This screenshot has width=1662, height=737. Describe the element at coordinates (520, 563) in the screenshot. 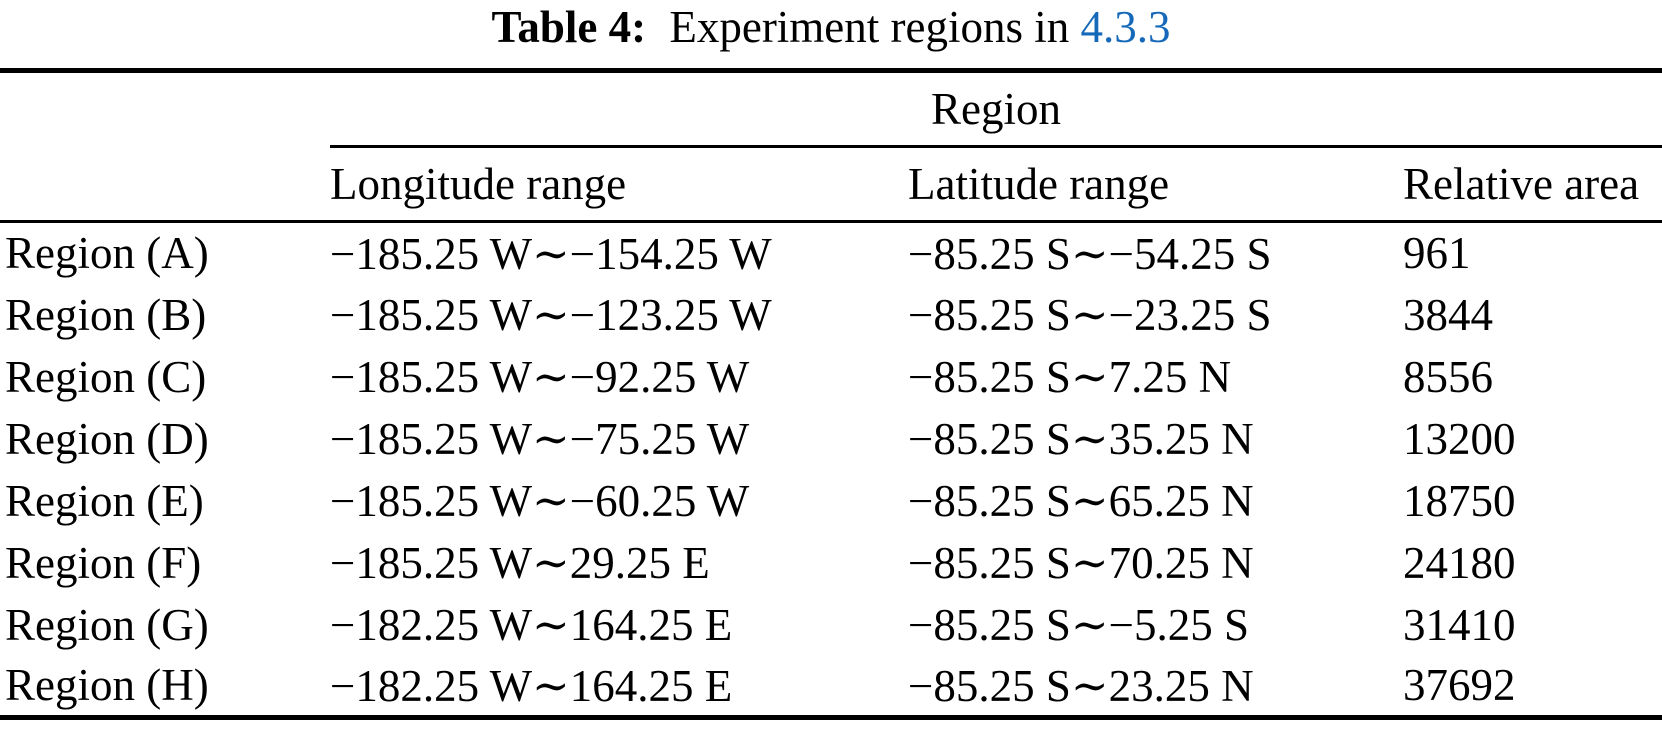

I see `longitude-range: −185.25 W∼29.25 E` at that location.